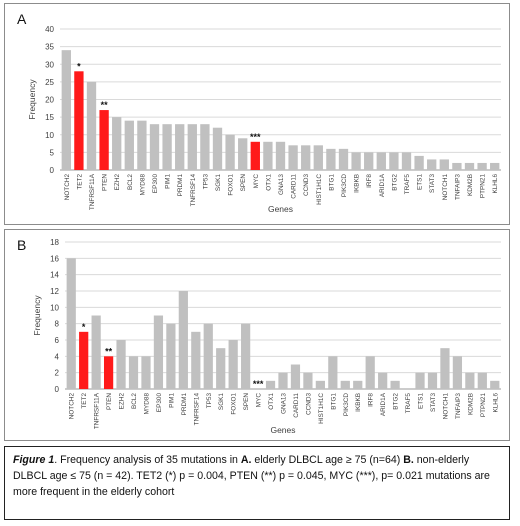  Describe the element at coordinates (406, 161) in the screenshot. I see `chart-a-bar-traf5` at that location.